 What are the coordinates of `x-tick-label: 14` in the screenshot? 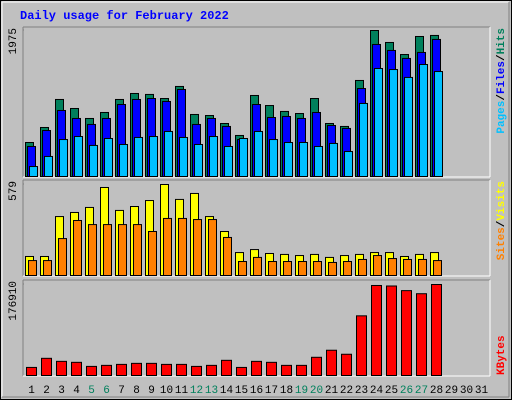 It's located at (227, 391).